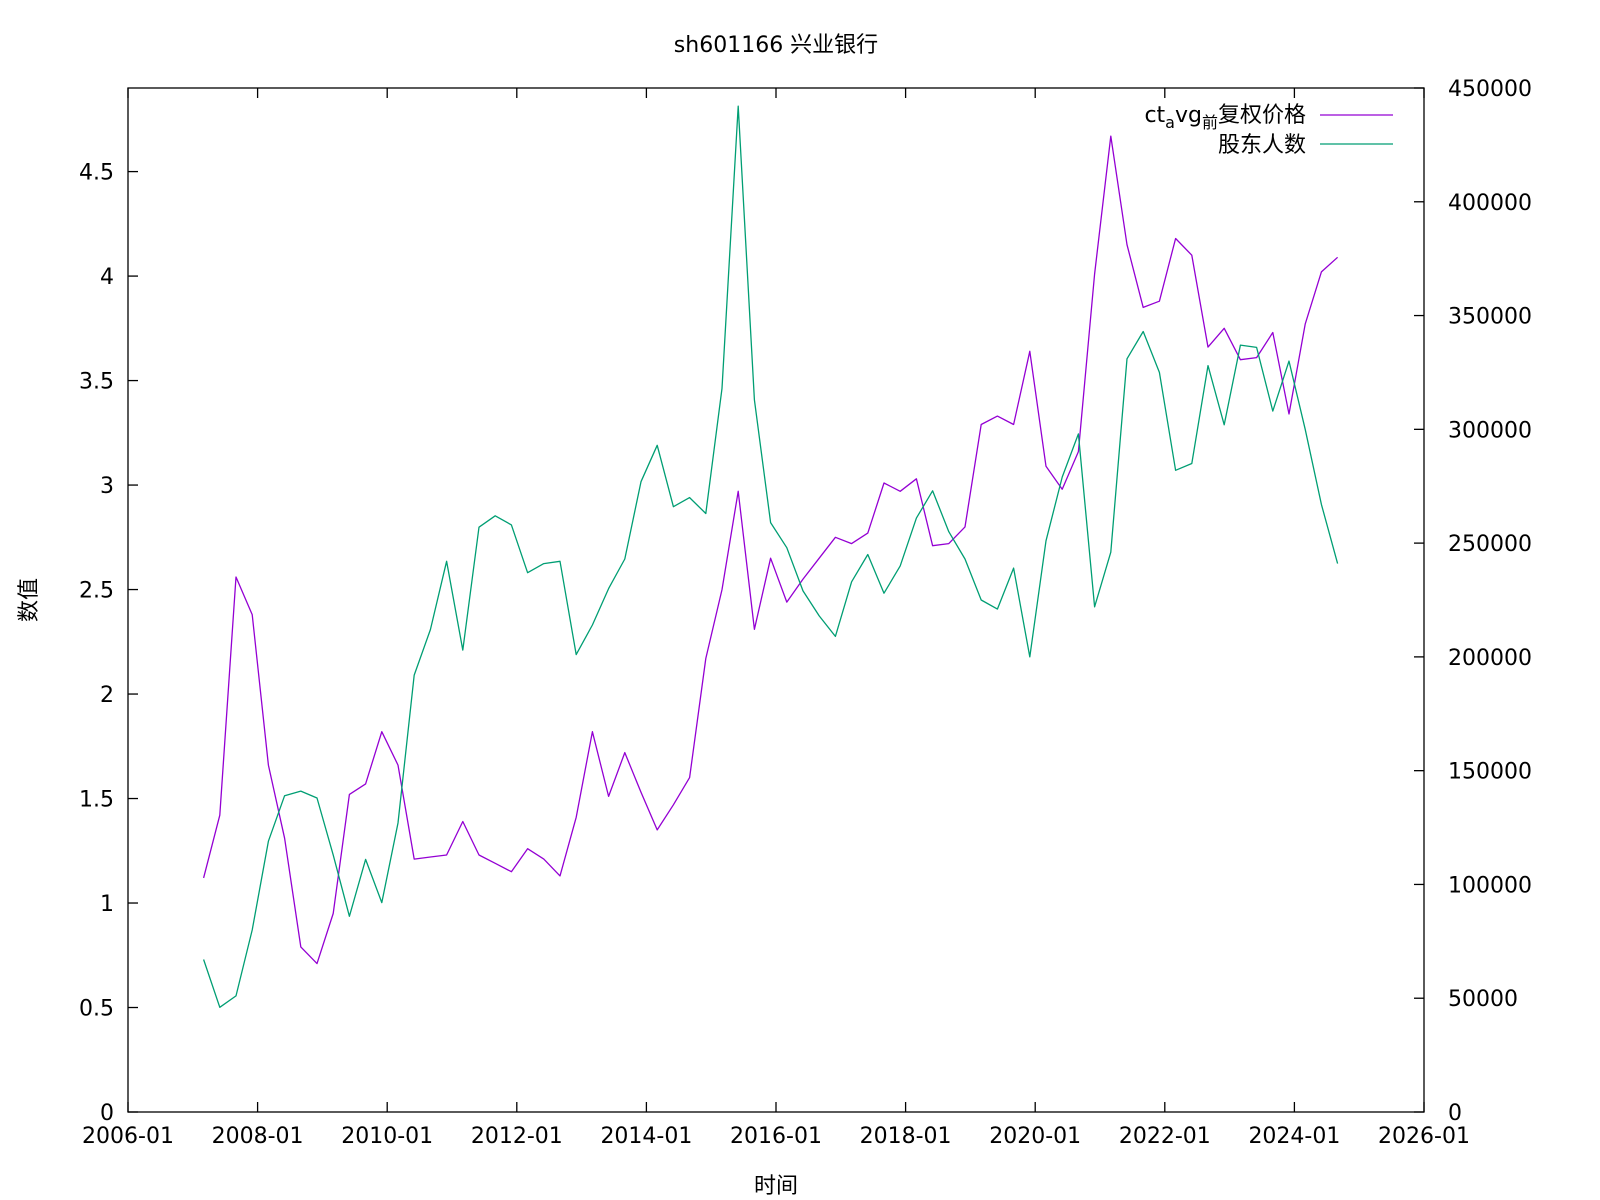  What do you see at coordinates (1188, 115) in the screenshot?
I see `legend-label-part-mid: vg` at bounding box center [1188, 115].